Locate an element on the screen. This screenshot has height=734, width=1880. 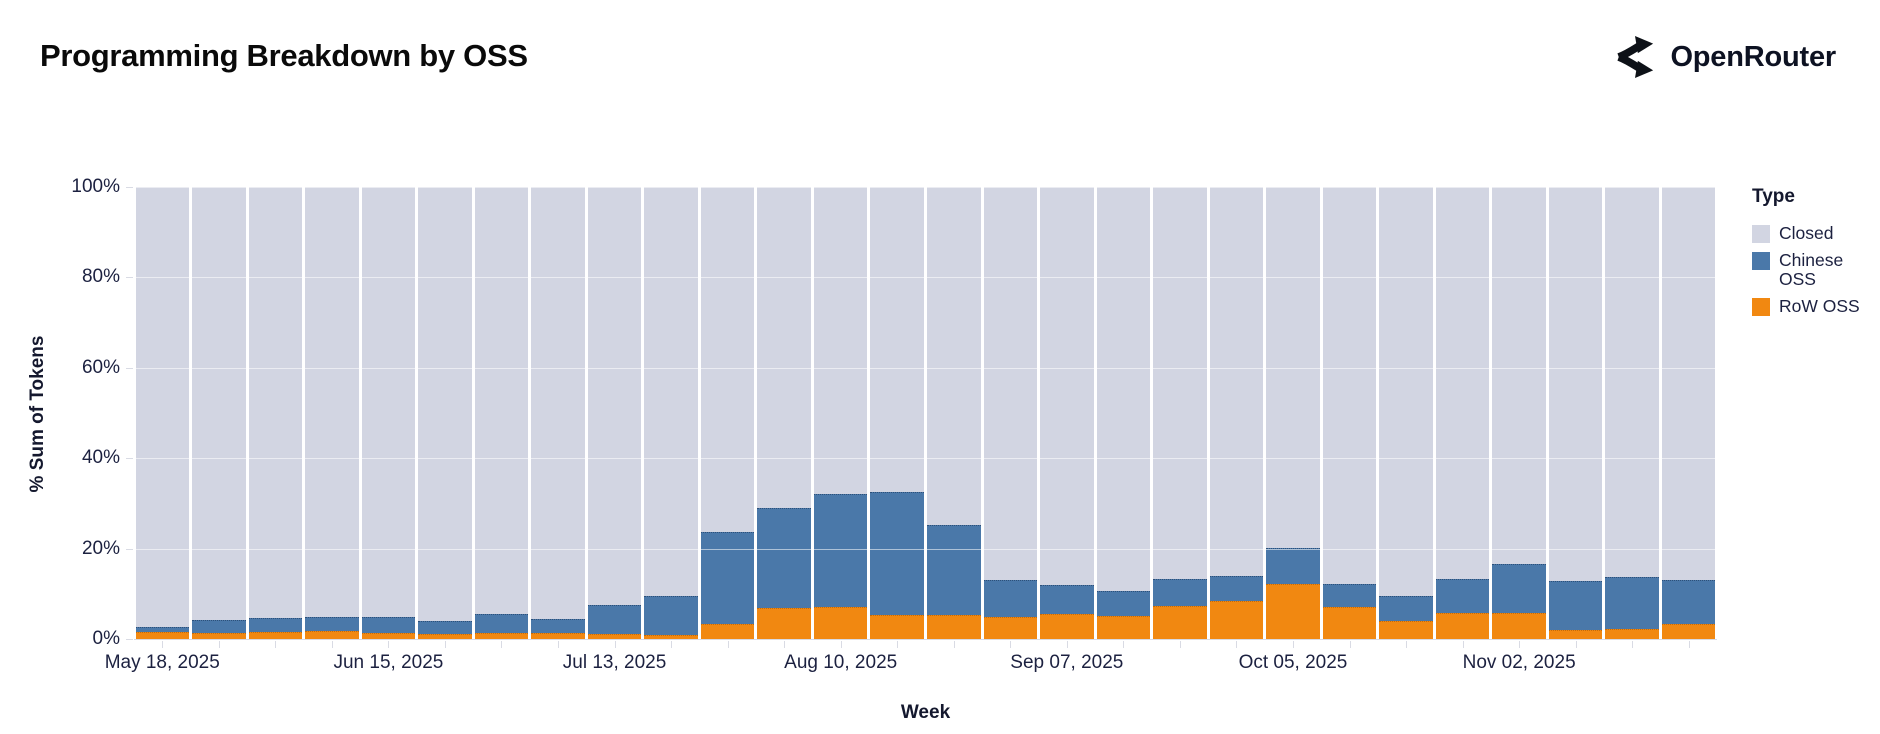
legend-item-chinese-oss: Chinese OSS is located at coordinates (1812, 270).